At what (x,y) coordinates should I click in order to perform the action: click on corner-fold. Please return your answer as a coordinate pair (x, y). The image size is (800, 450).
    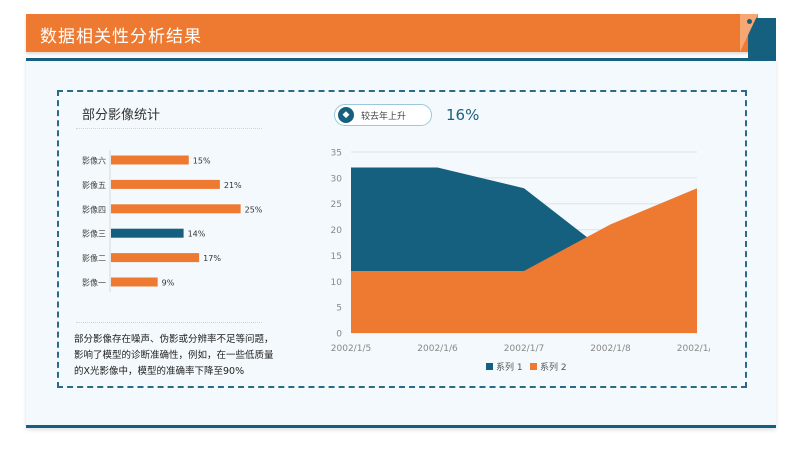
    Looking at the image, I should click on (749, 33).